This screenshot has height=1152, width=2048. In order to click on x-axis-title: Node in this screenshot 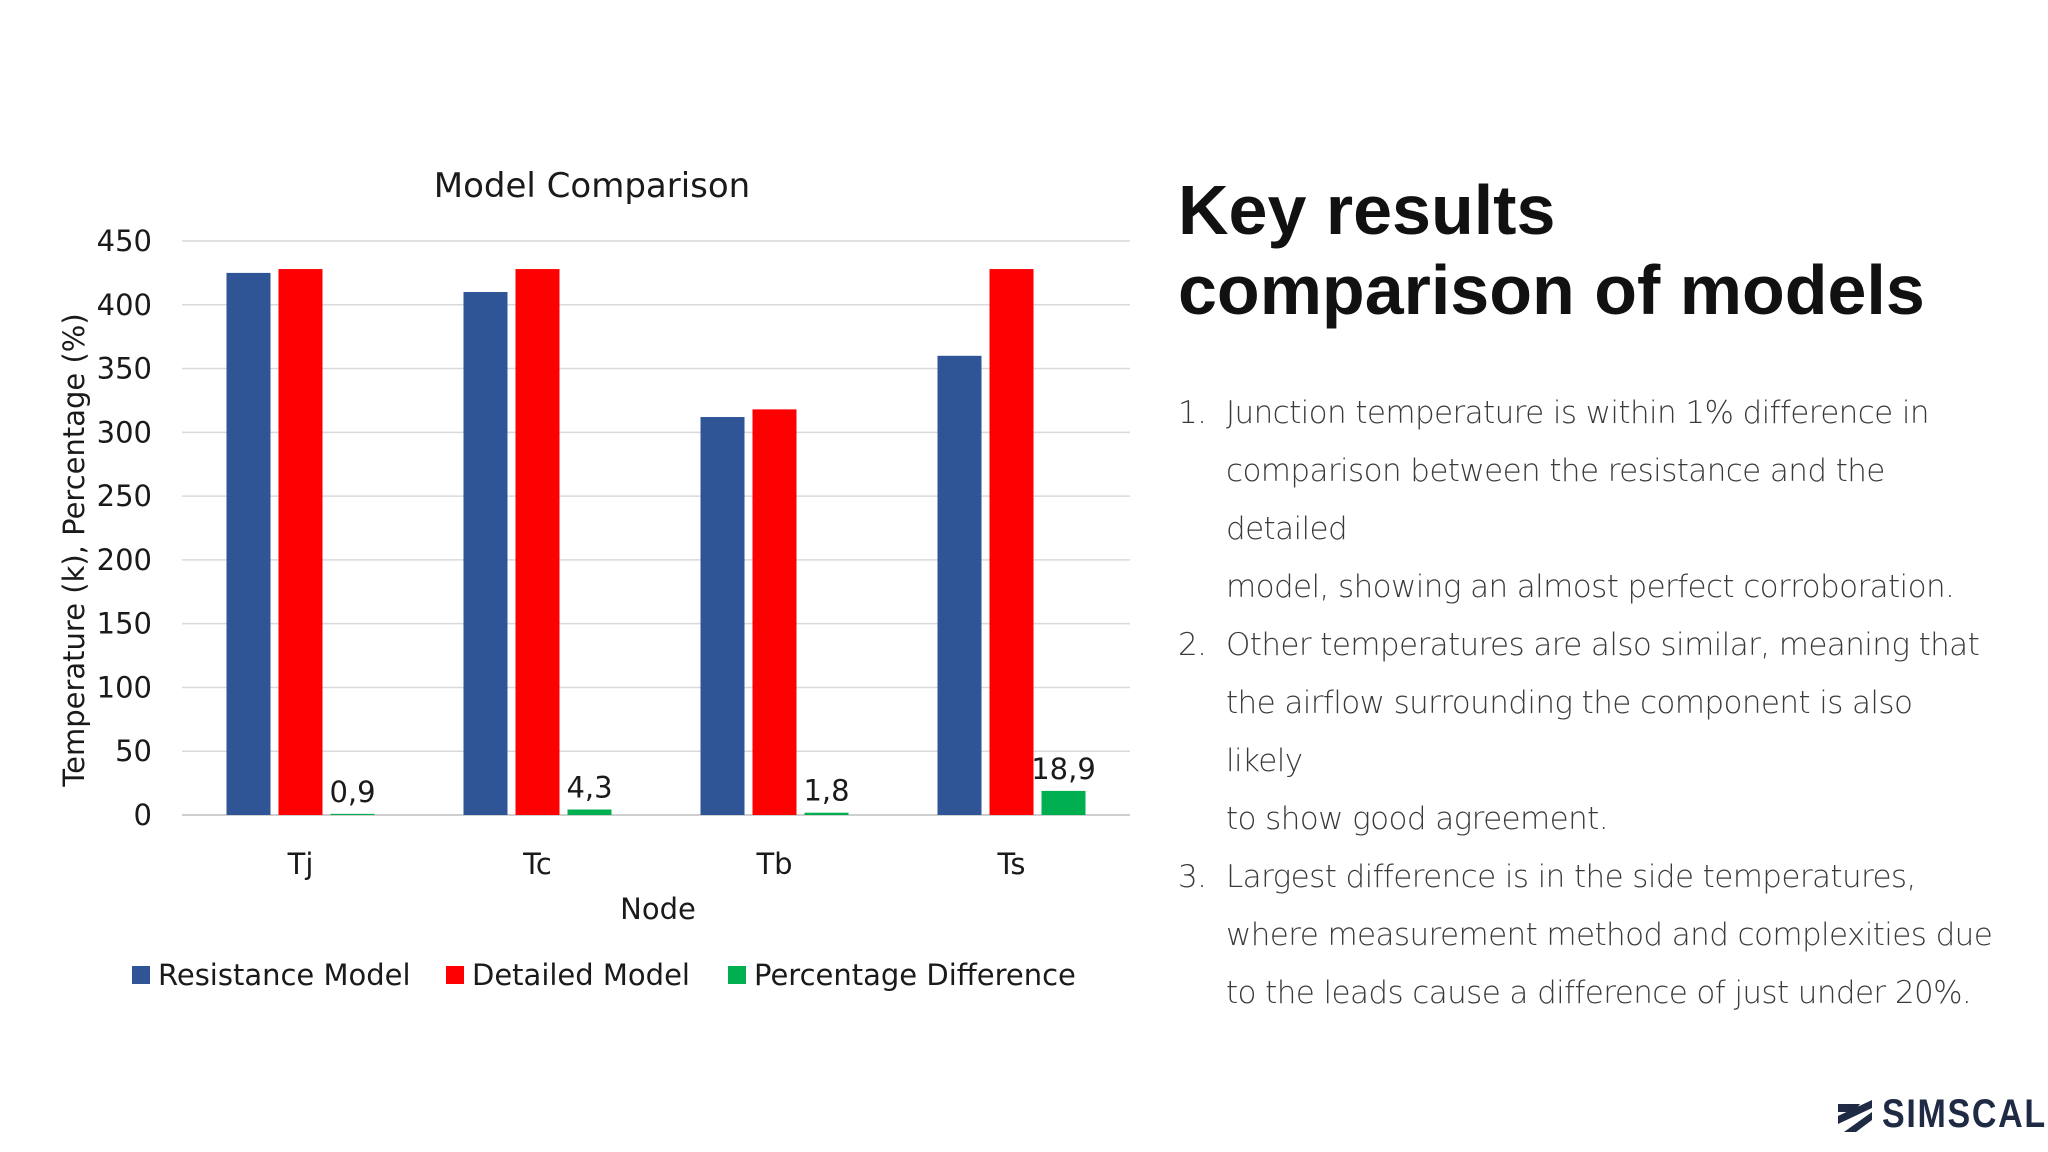, I will do `click(658, 909)`.